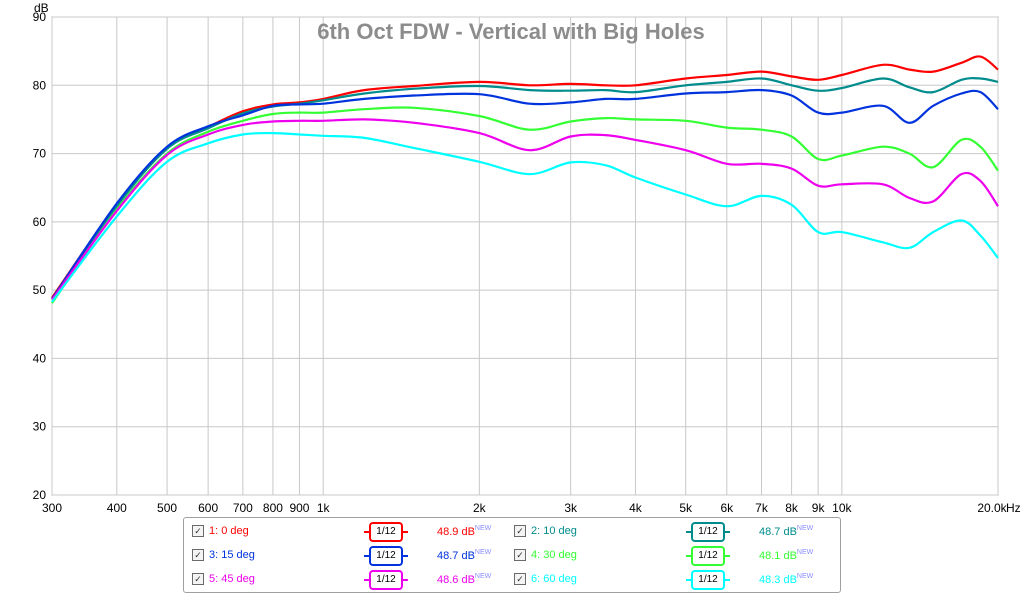 This screenshot has height=594, width=1024. What do you see at coordinates (232, 555) in the screenshot?
I see `legend-series-name: 3: 15 deg` at bounding box center [232, 555].